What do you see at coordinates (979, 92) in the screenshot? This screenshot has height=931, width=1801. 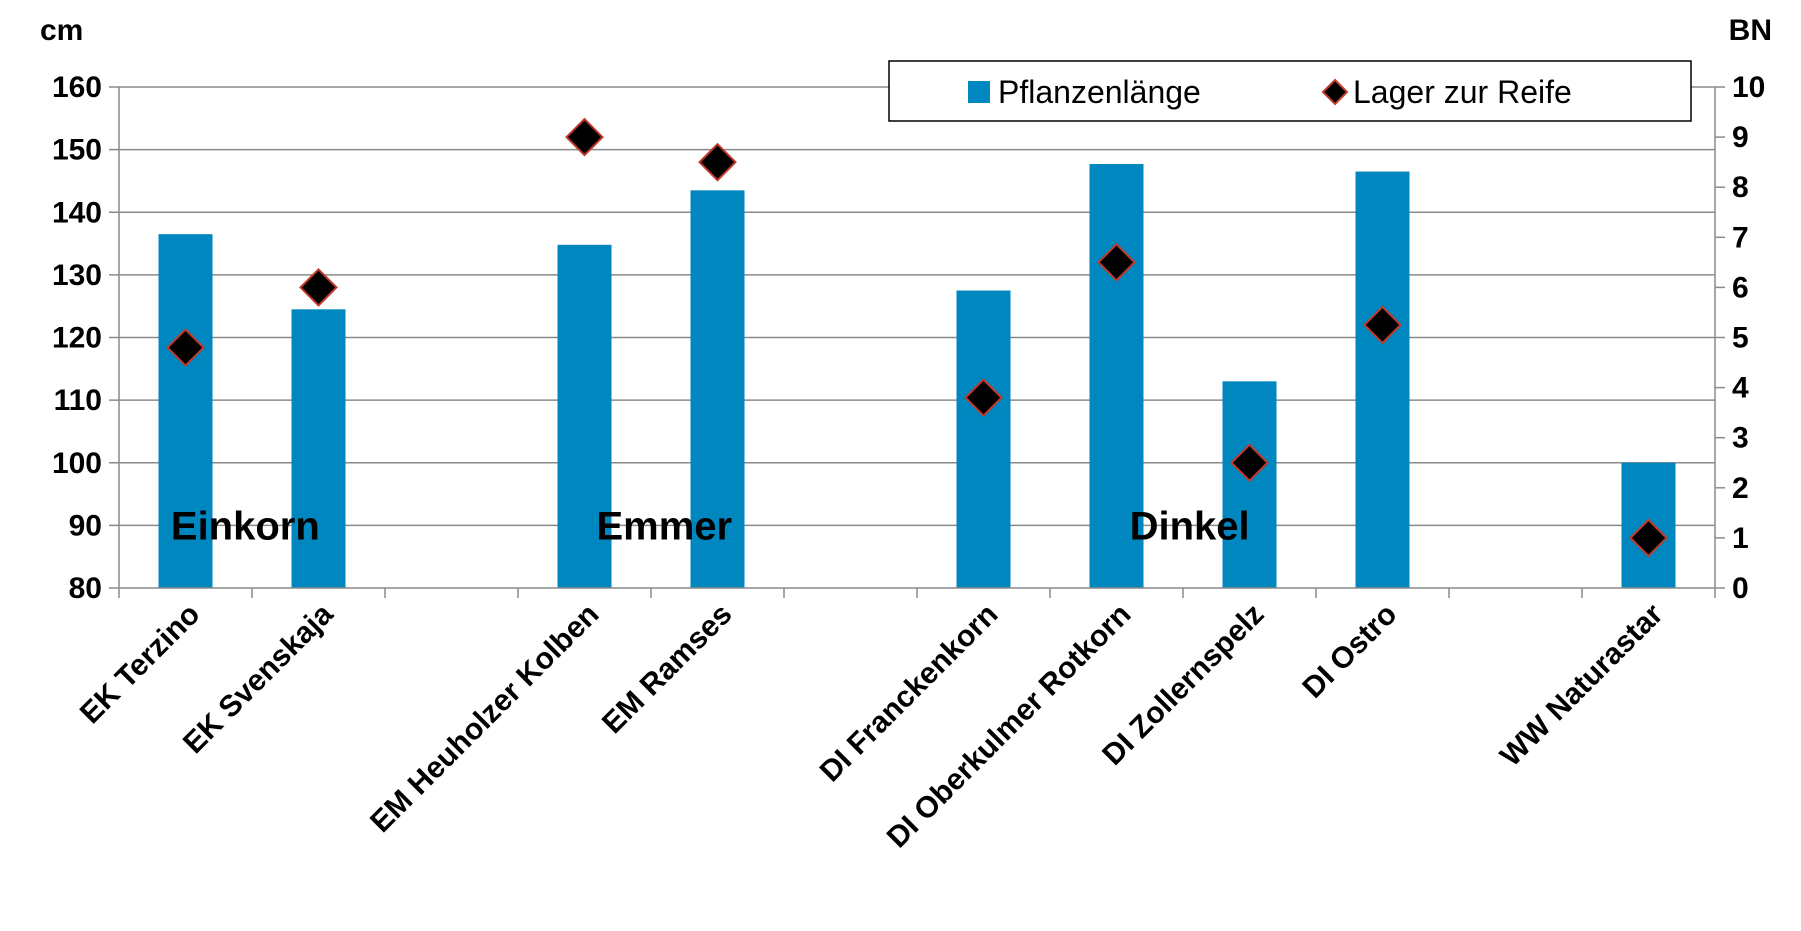 I see `legend-swatch-pflanzenlaenge` at bounding box center [979, 92].